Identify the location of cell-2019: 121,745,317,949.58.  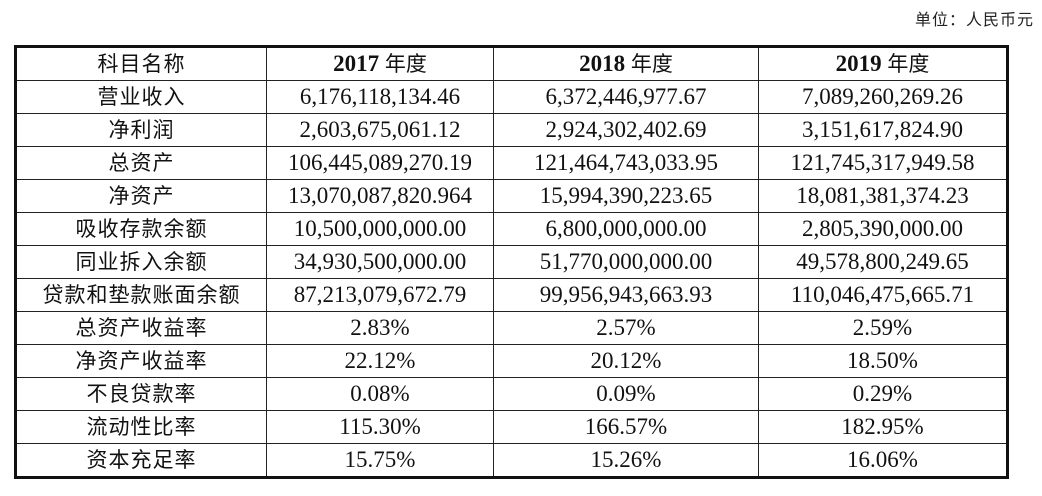
(883, 163).